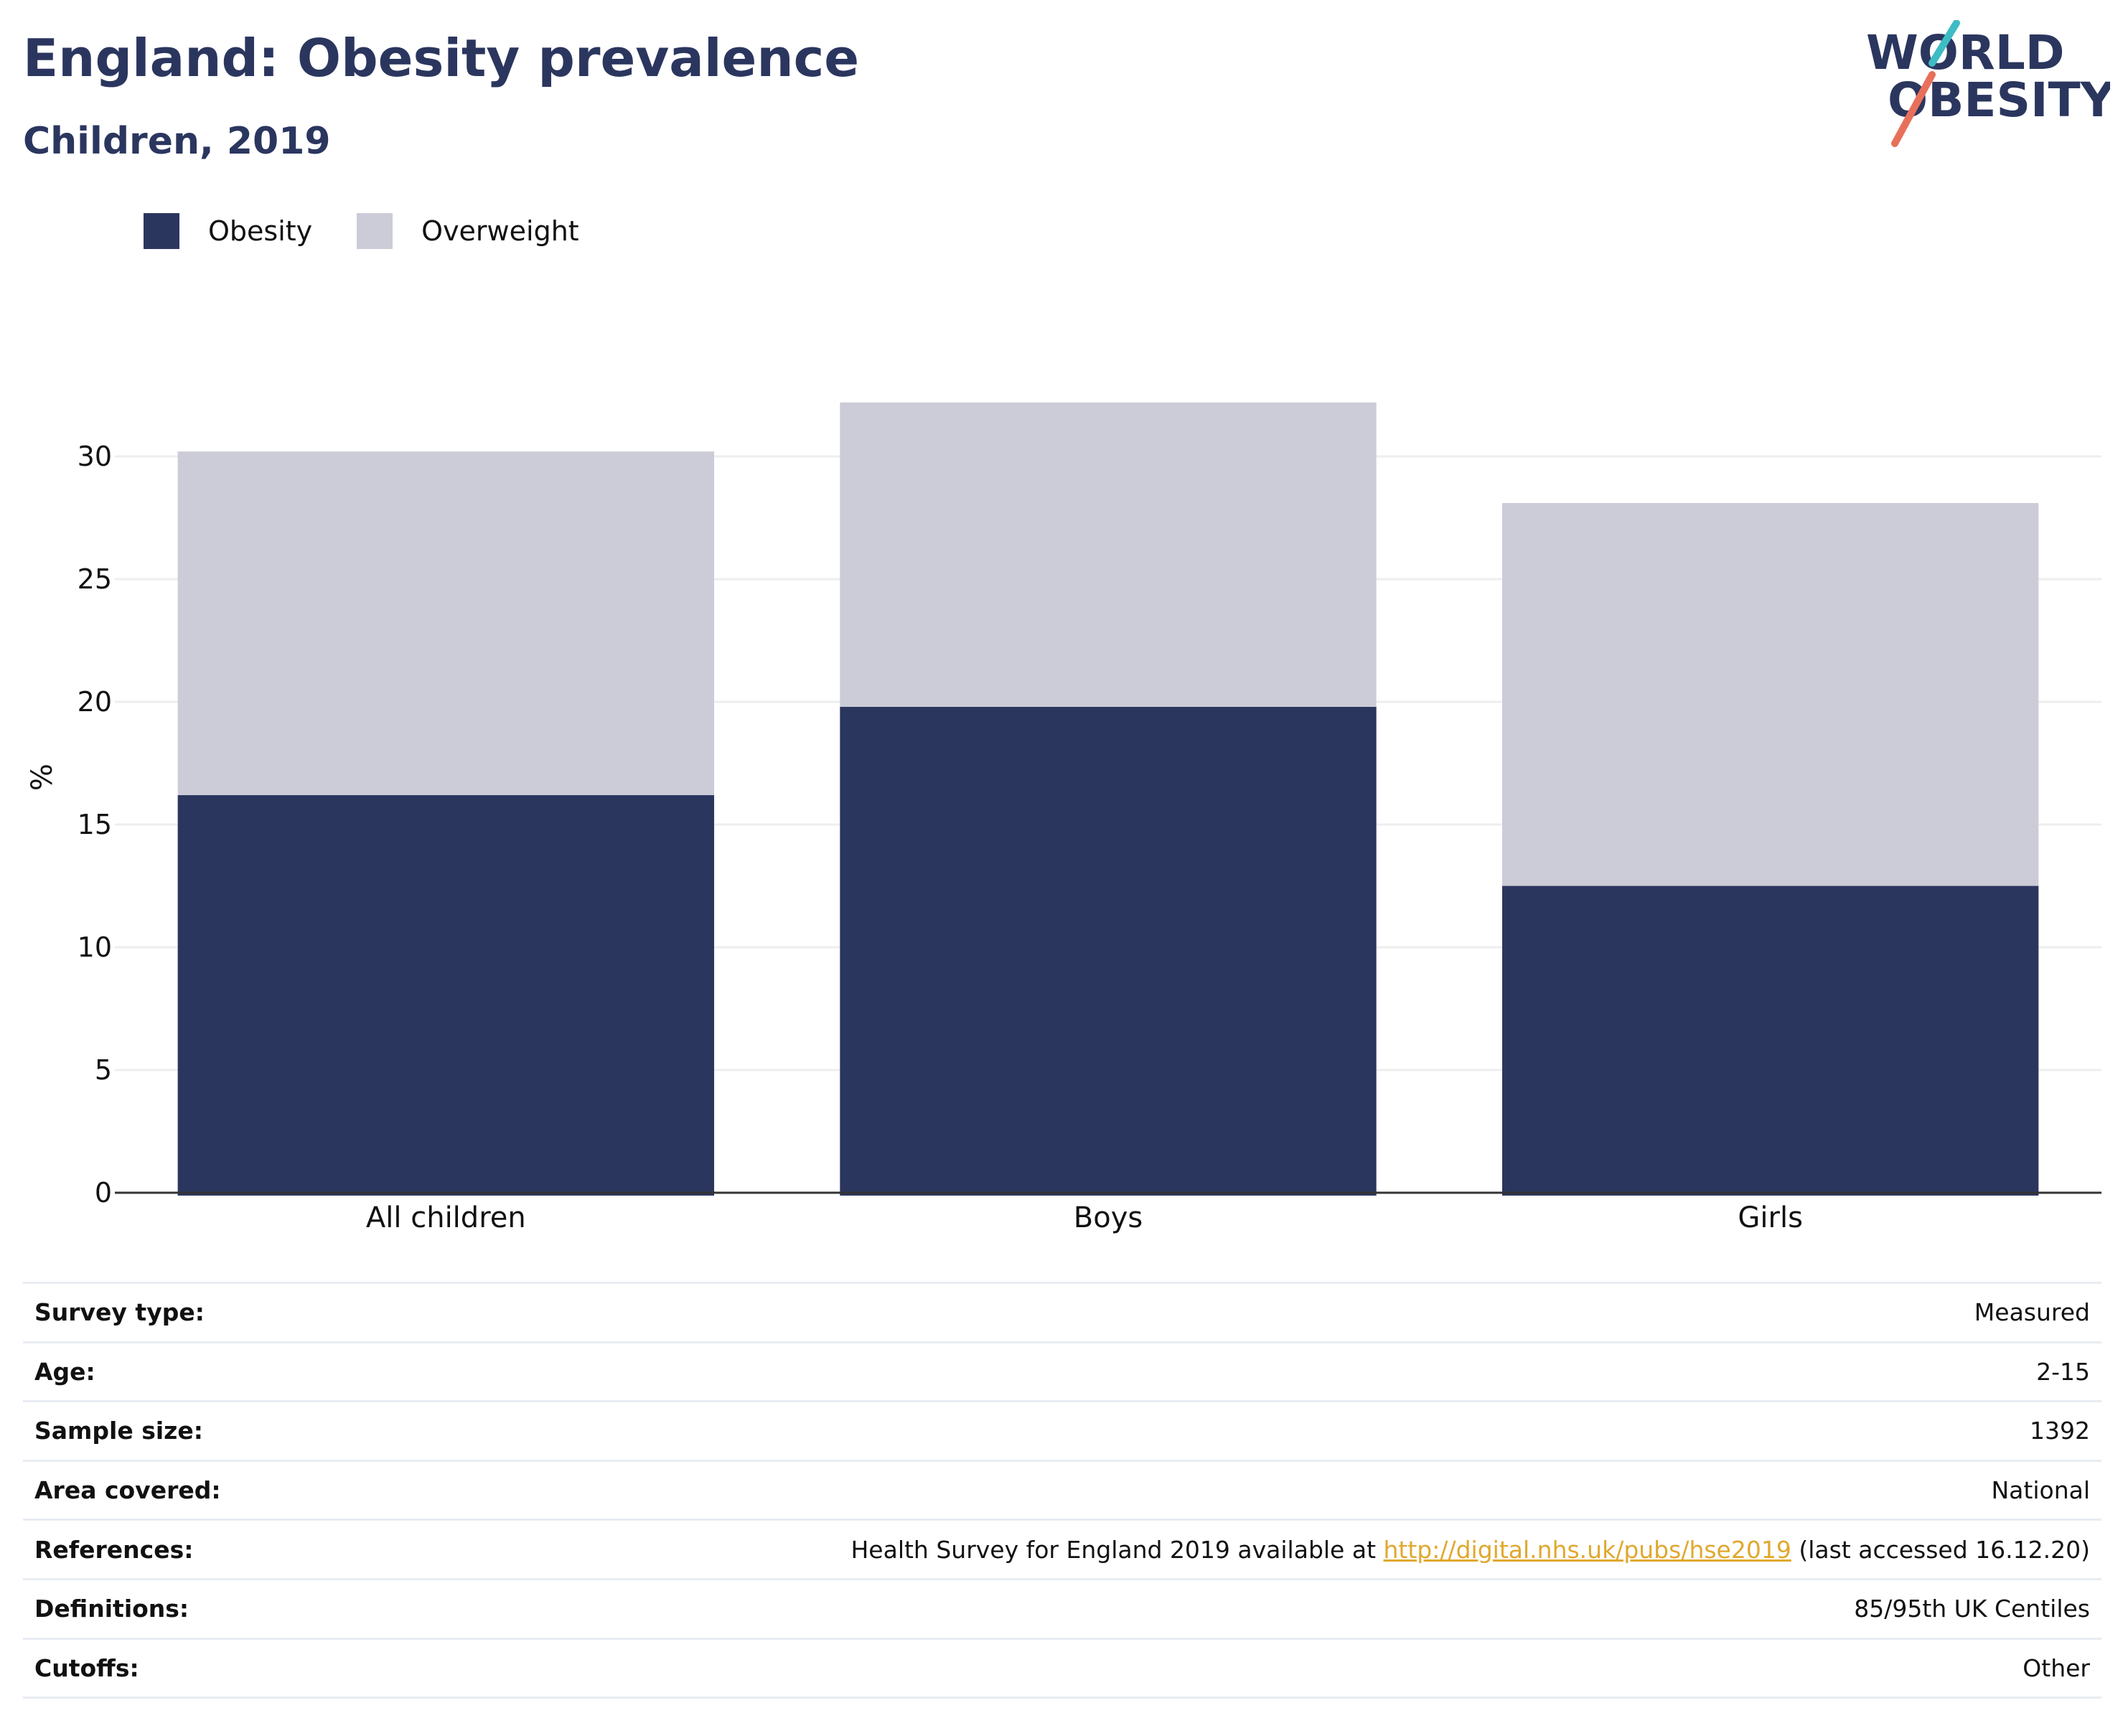  I want to click on y-axis: 0 5 10 15 20 25 30, so click(95, 825).